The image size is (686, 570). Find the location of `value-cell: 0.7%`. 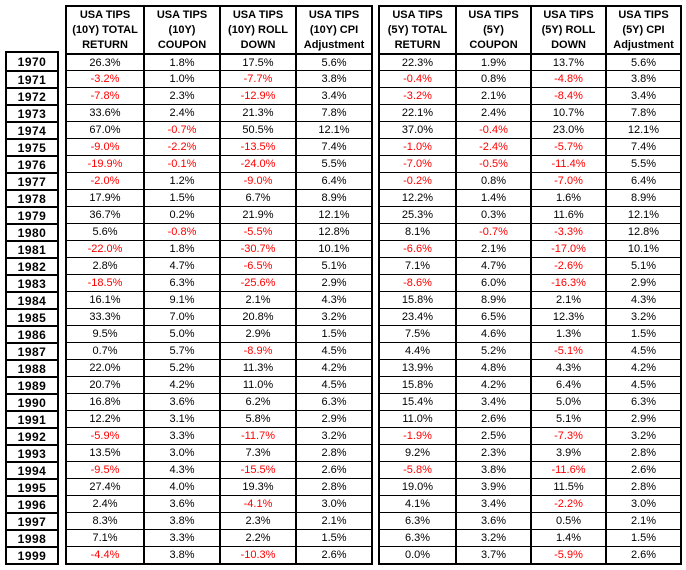

value-cell: 0.7% is located at coordinates (105, 350).